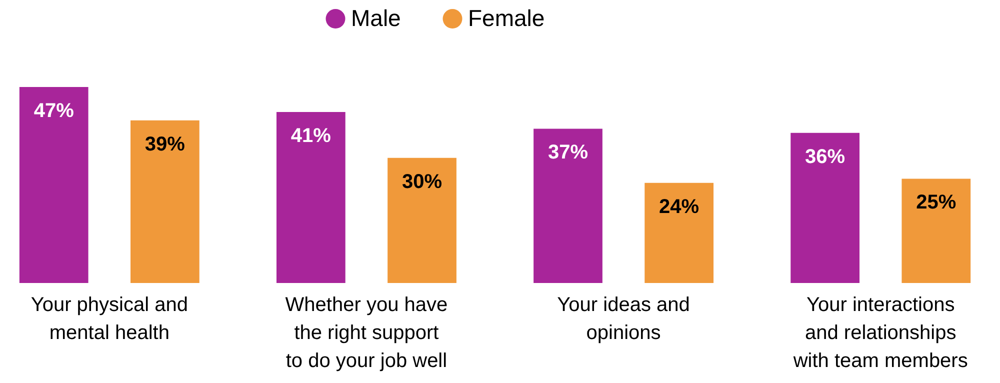 This screenshot has width=1000, height=383. What do you see at coordinates (568, 153) in the screenshot?
I see `data-label: 37%` at bounding box center [568, 153].